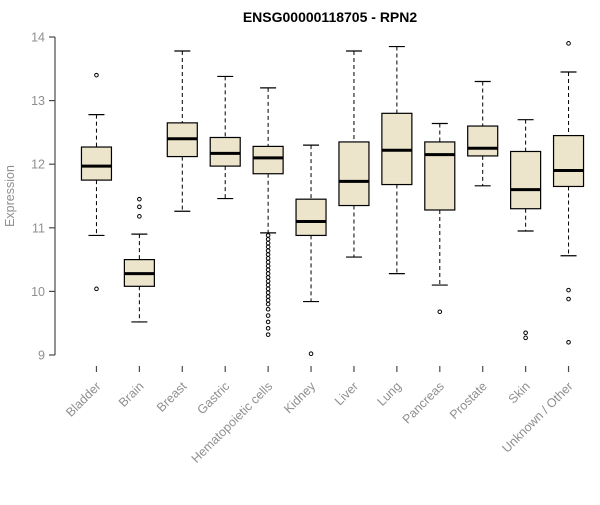 The width and height of the screenshot is (600, 505). Describe the element at coordinates (96, 182) in the screenshot. I see `box-bladder` at that location.